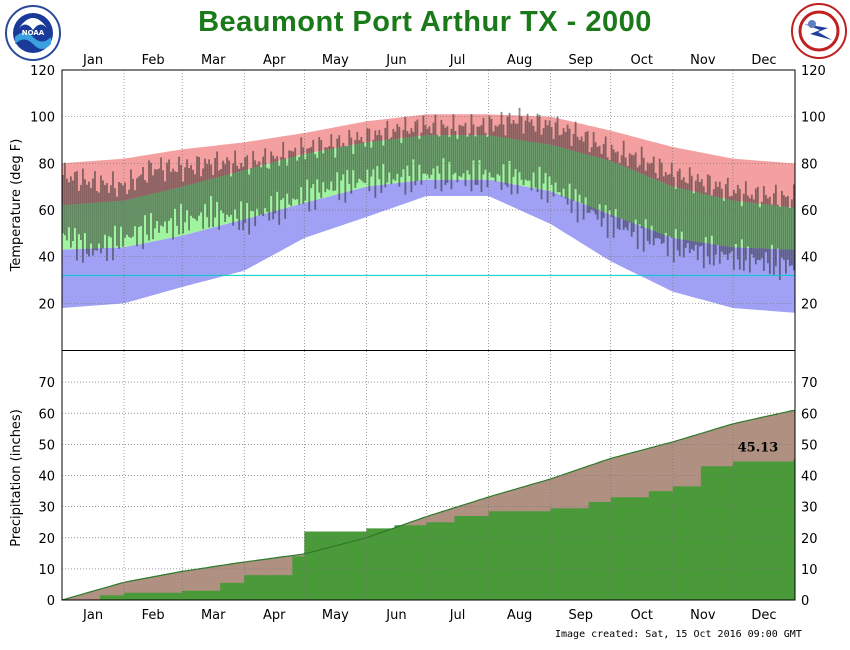  I want to click on precip-tick-label-right: 40, so click(809, 477).